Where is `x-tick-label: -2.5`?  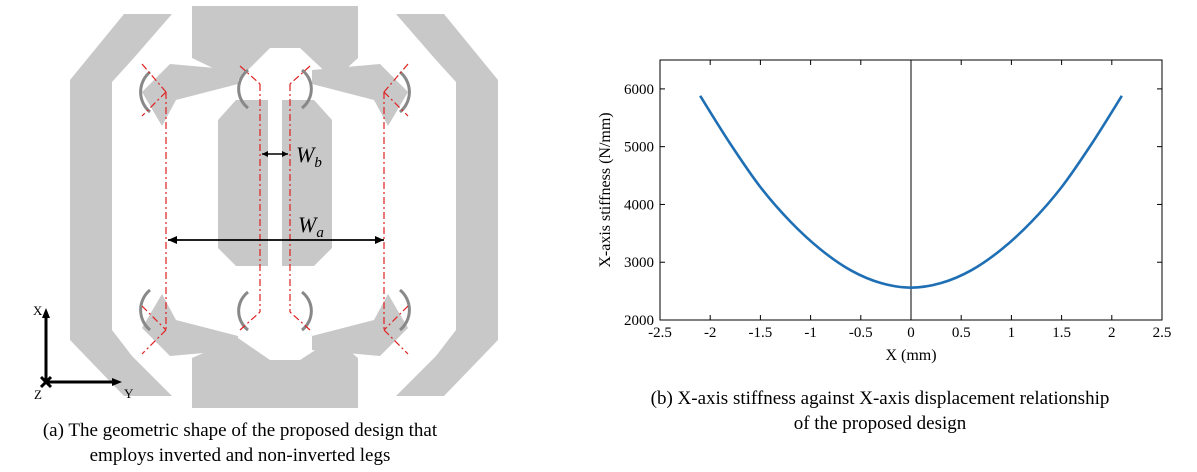 x-tick-label: -2.5 is located at coordinates (660, 333).